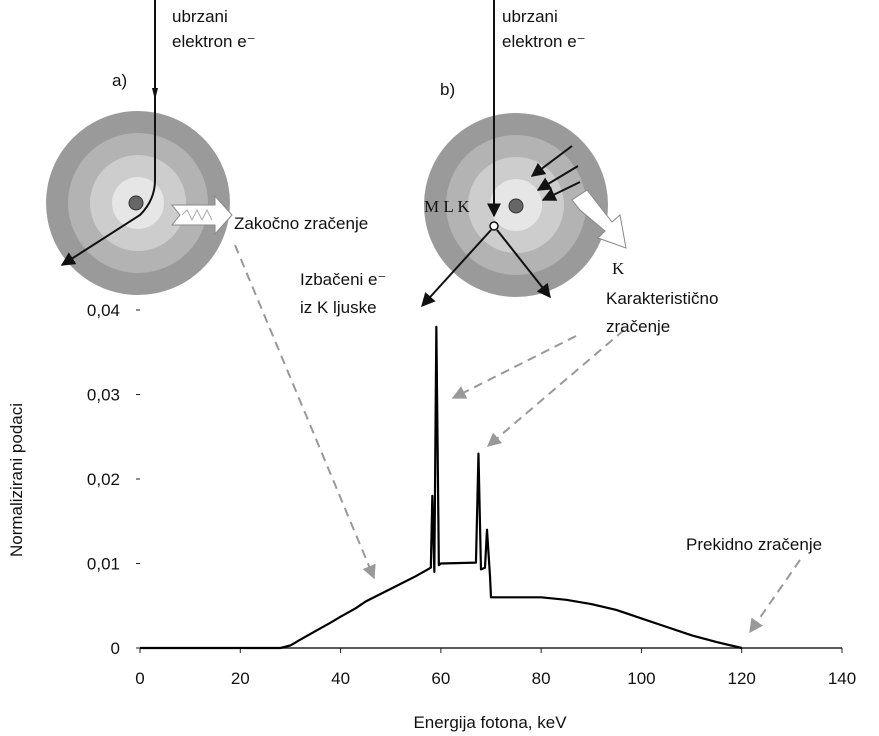 The image size is (879, 736). What do you see at coordinates (338, 307) in the screenshot?
I see `annotation: iz K ljuske` at bounding box center [338, 307].